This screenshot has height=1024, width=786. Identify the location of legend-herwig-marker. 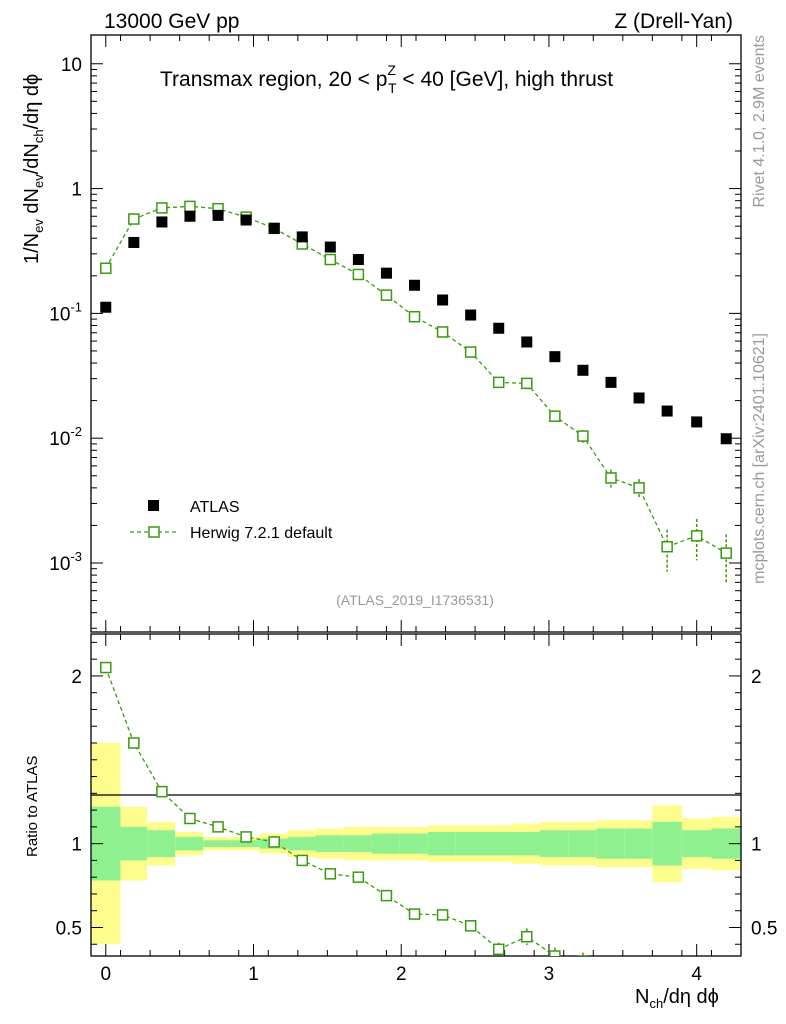
(154, 532).